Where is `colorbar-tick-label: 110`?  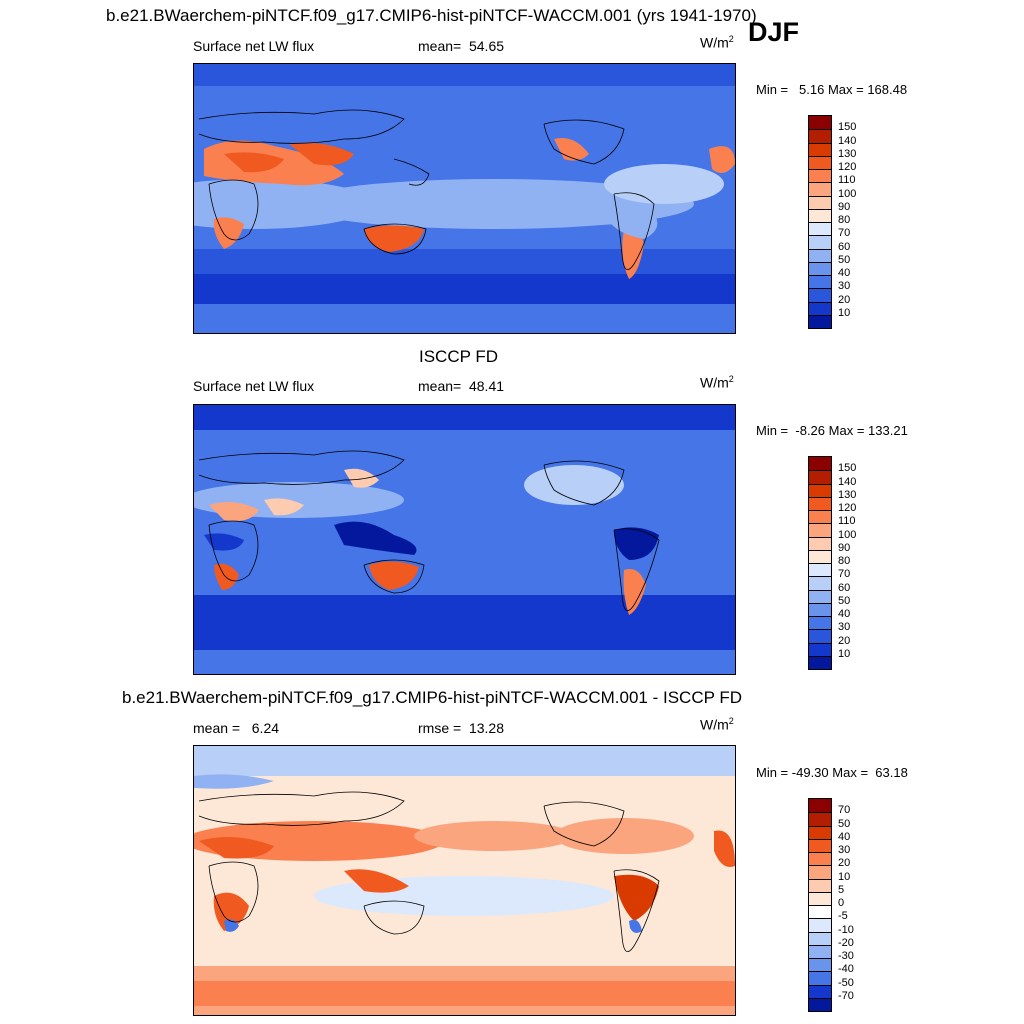
colorbar-tick-label: 110 is located at coordinates (847, 521).